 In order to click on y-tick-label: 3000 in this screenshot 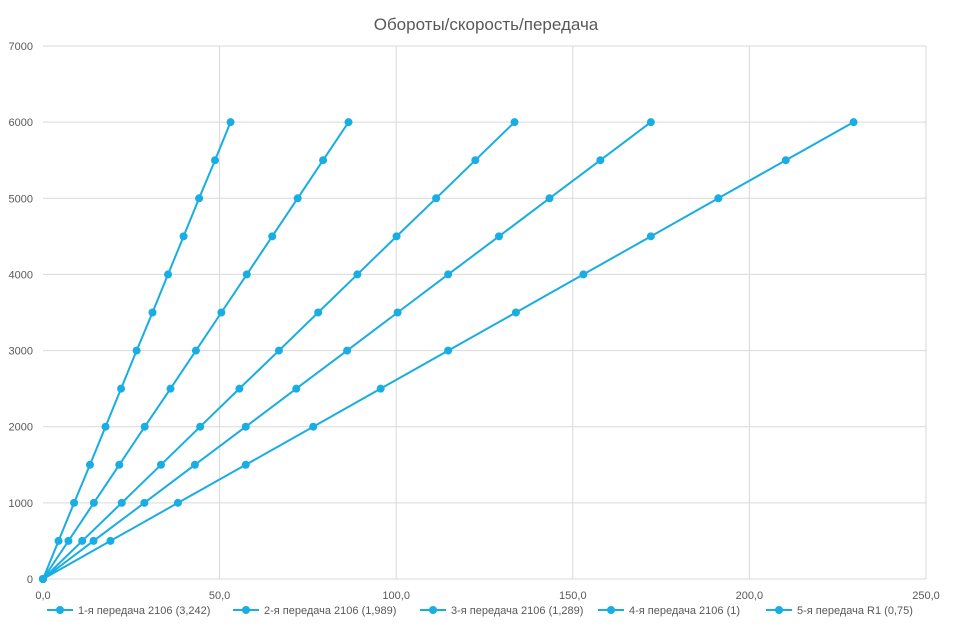, I will do `click(21, 352)`.